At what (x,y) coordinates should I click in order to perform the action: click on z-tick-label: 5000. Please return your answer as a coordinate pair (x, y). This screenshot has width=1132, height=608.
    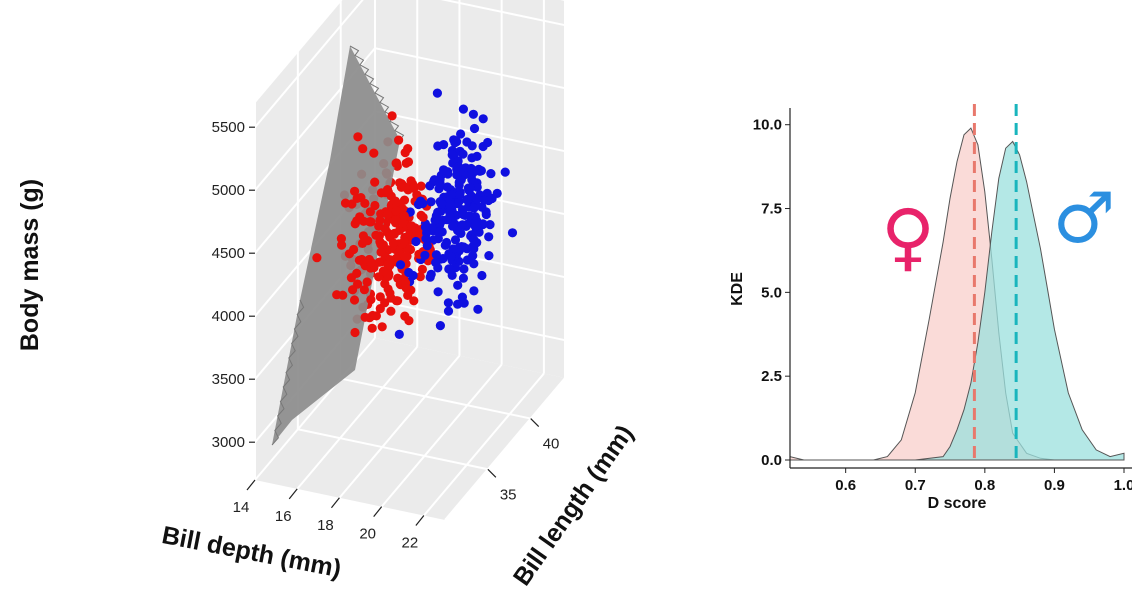
    Looking at the image, I should click on (228, 190).